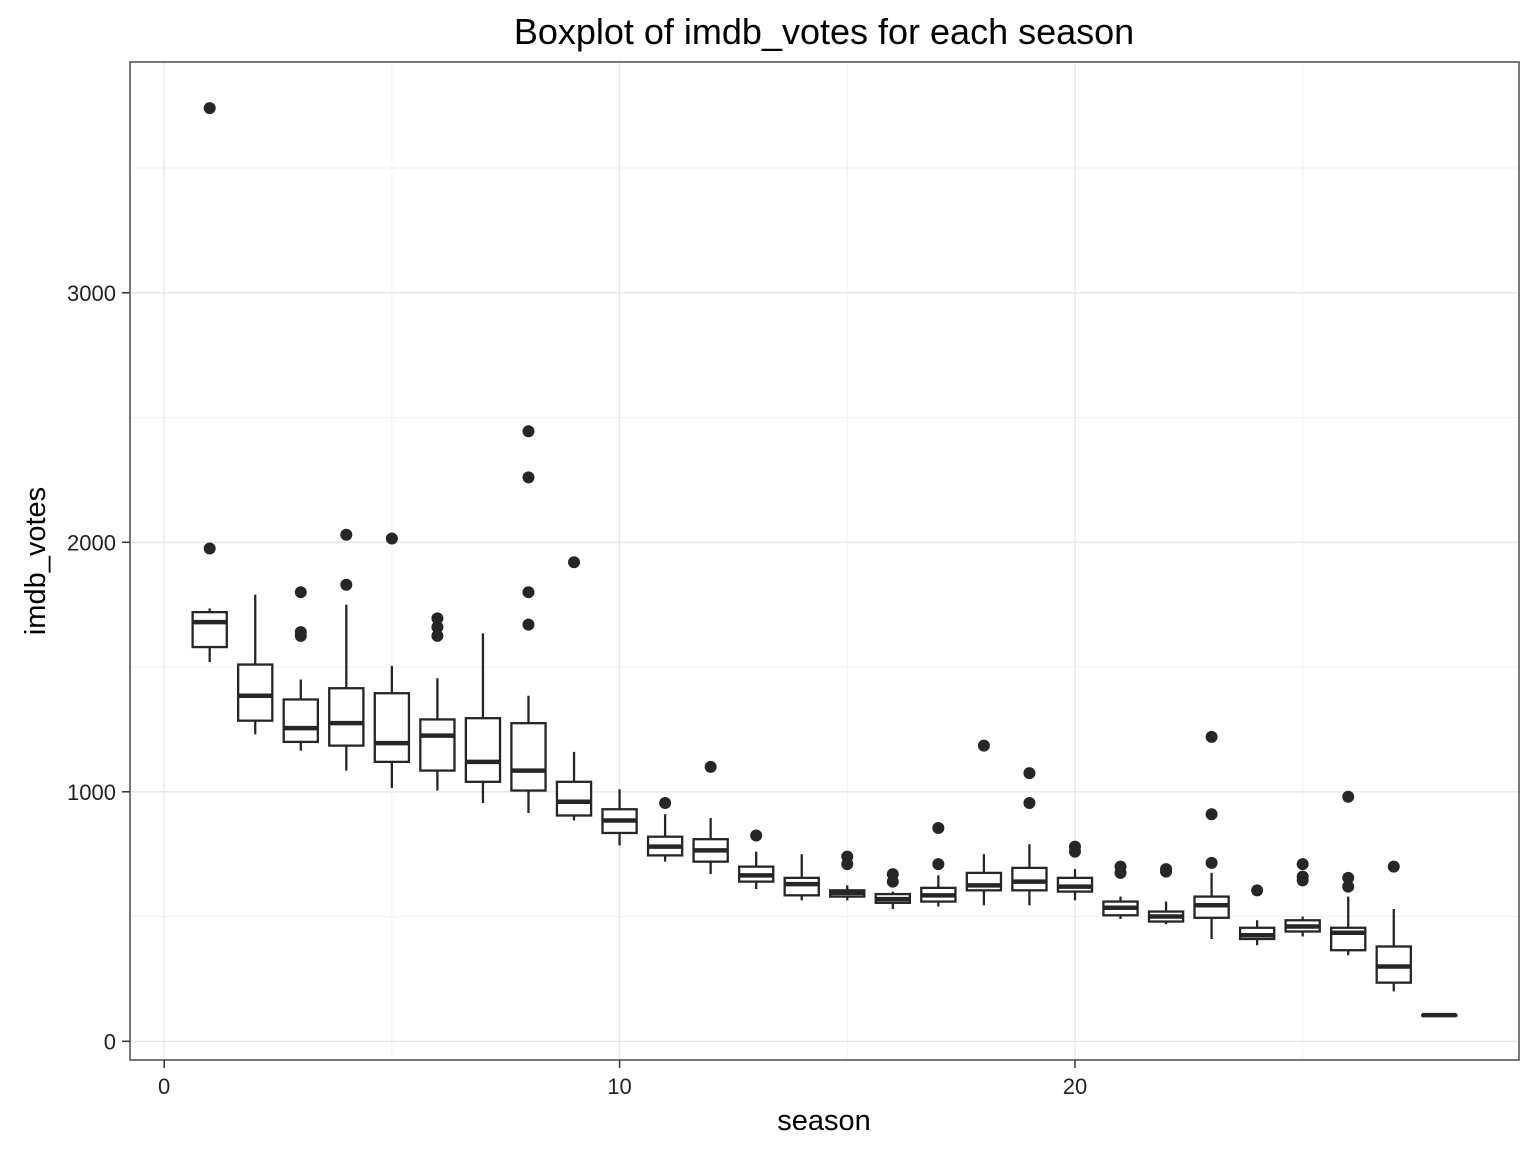 The image size is (1536, 1152). Describe the element at coordinates (91, 792) in the screenshot. I see `y-tick-label: 1000` at that location.